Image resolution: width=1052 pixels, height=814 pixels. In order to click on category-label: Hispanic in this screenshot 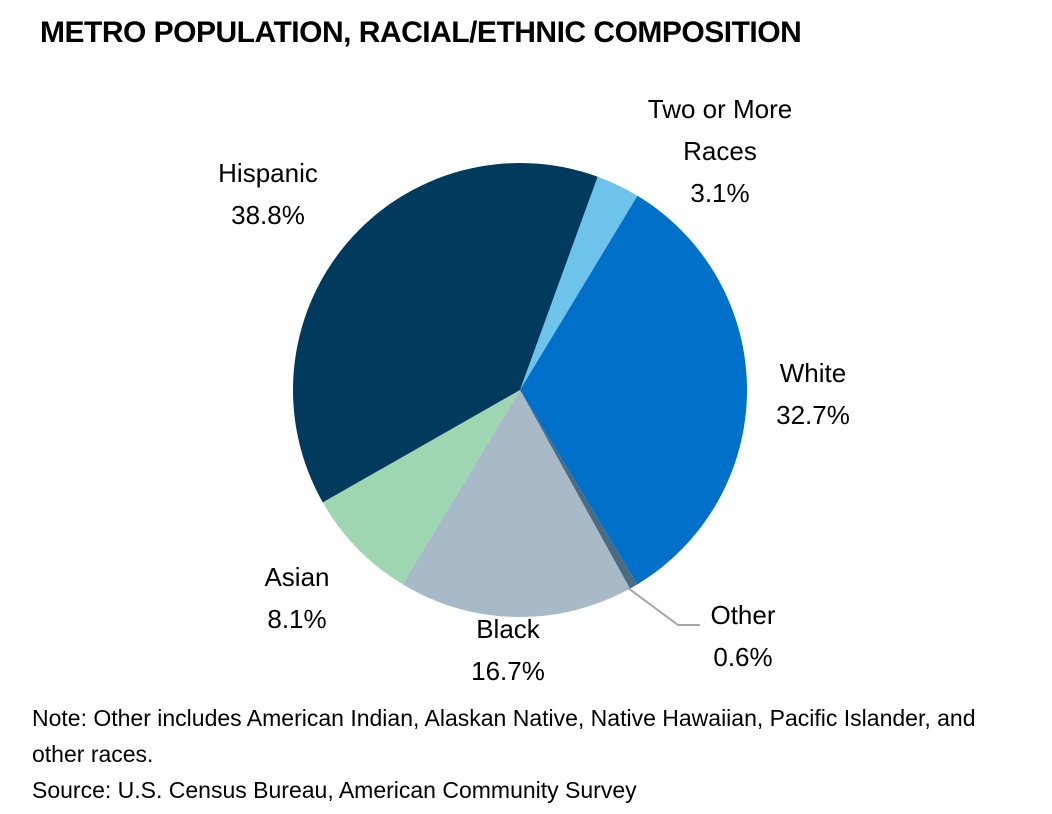, I will do `click(268, 173)`.